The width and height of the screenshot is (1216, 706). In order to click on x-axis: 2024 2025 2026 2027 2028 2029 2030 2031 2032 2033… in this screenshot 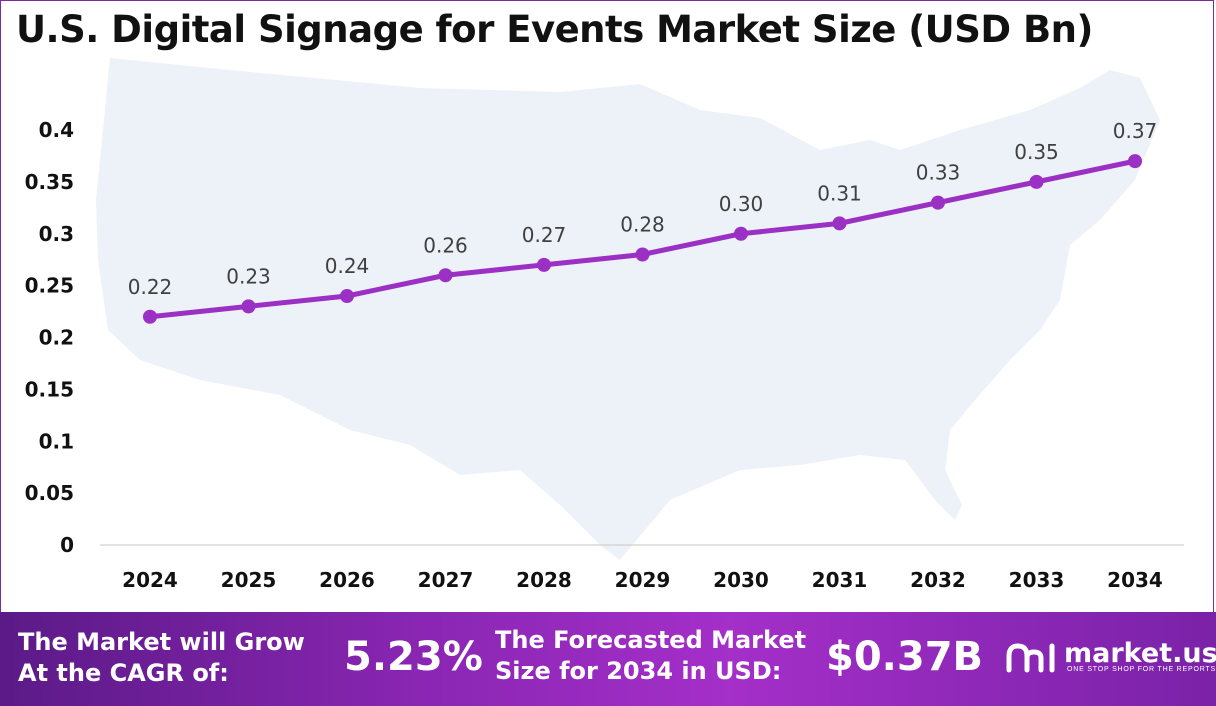, I will do `click(642, 580)`.